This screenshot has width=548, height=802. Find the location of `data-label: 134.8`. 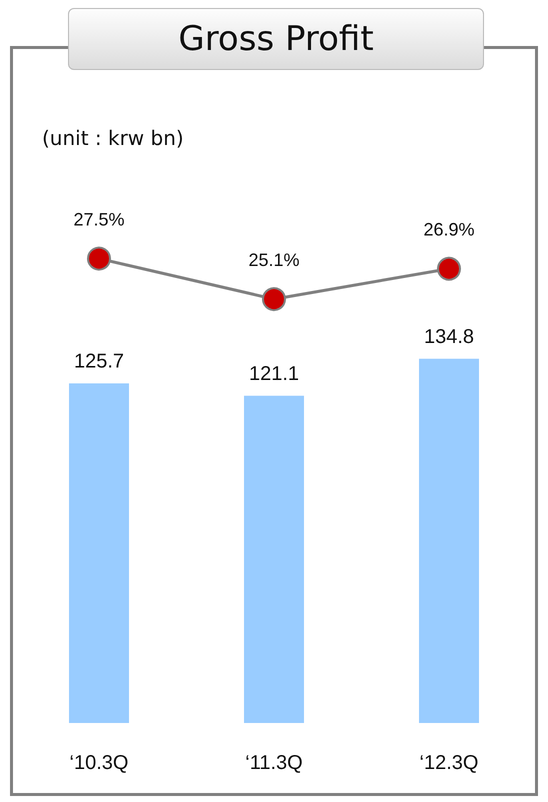

data-label: 134.8 is located at coordinates (449, 337).